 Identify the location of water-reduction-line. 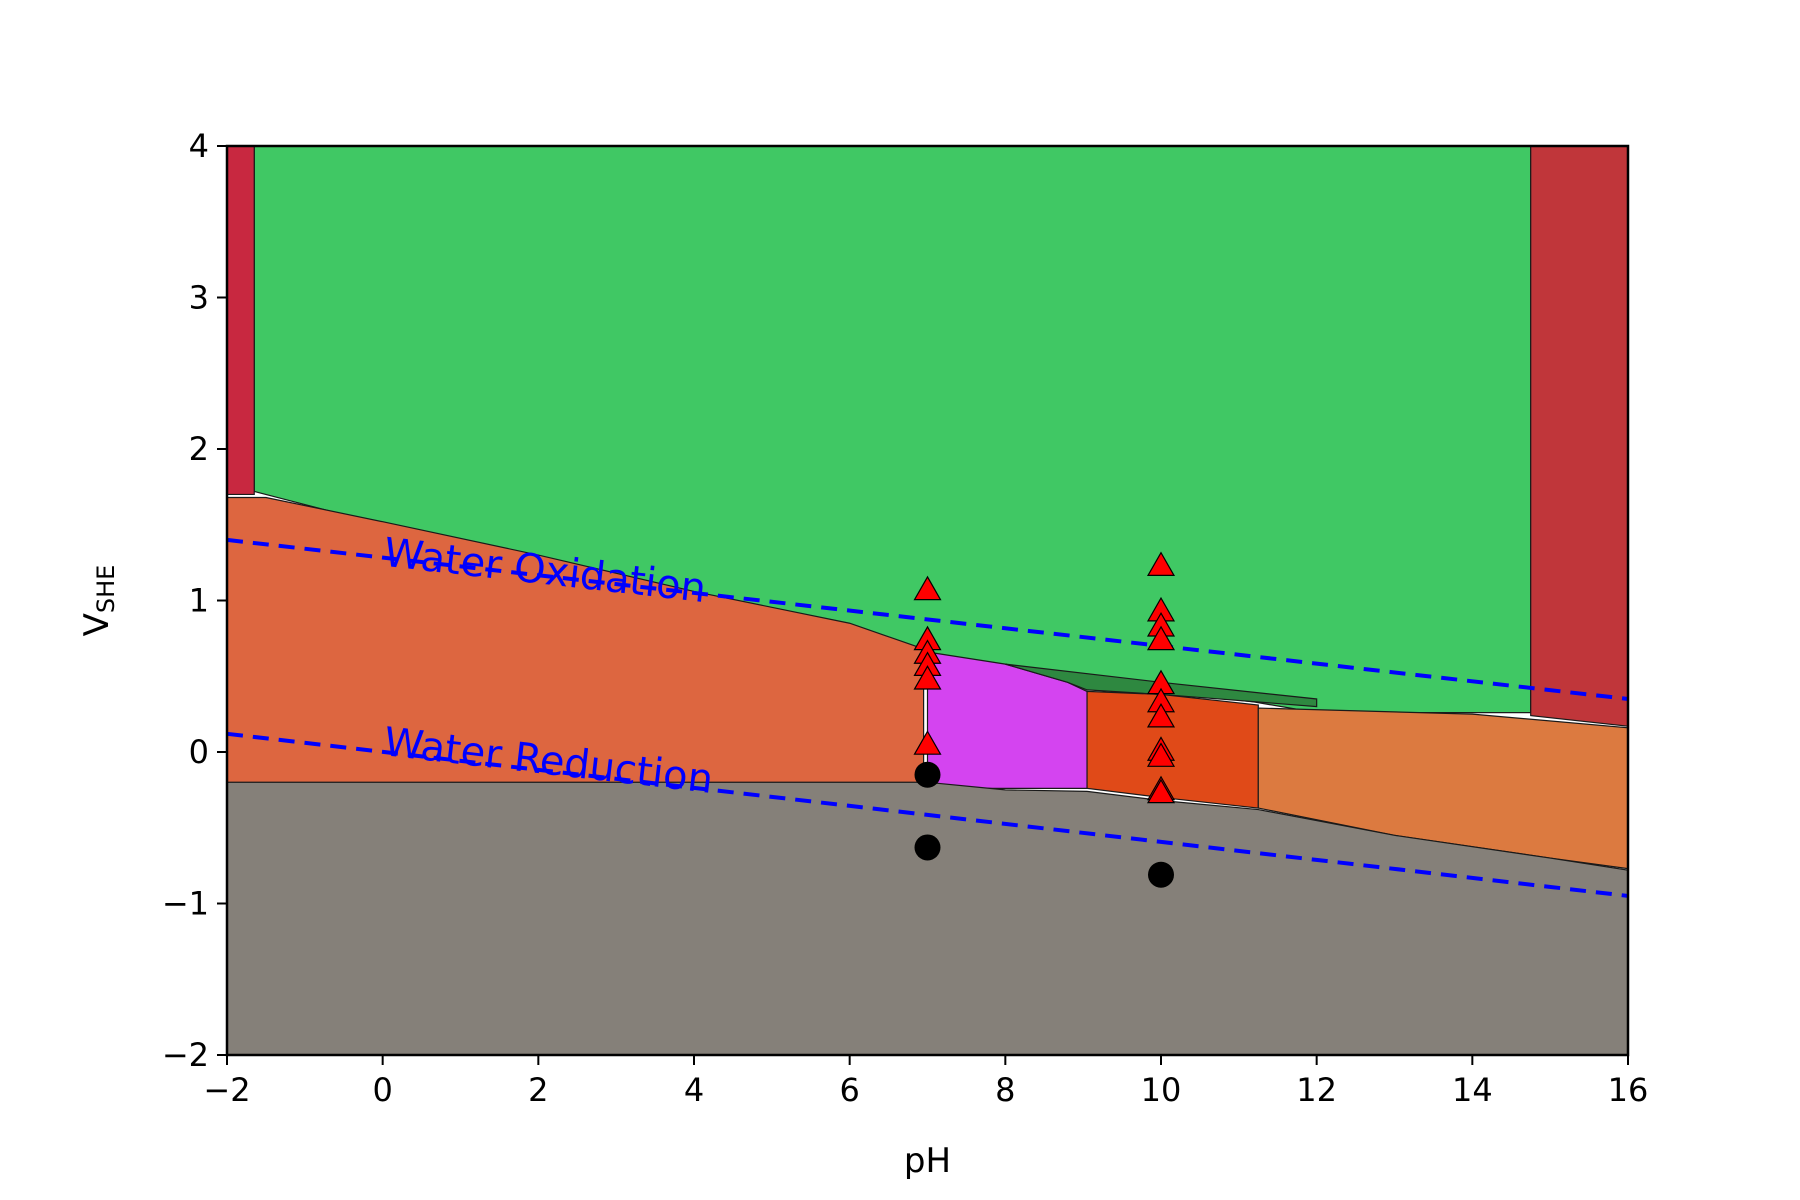
(927, 814).